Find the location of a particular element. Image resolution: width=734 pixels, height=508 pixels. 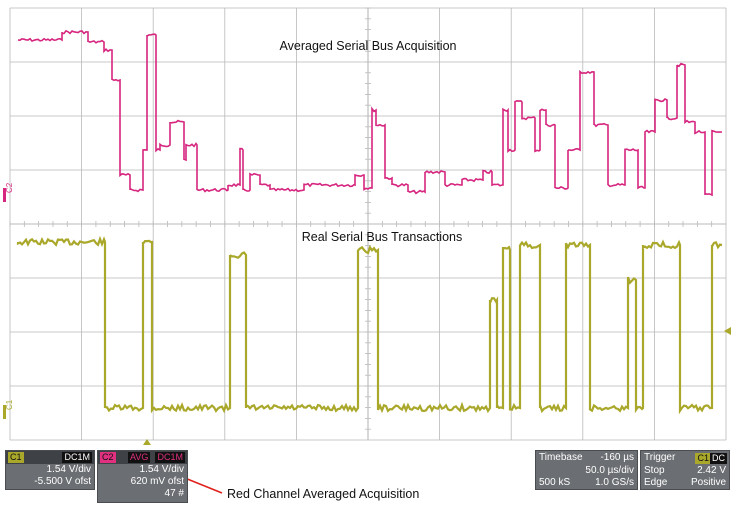

top-trace-title: Averaged Serial Bus Acquisition is located at coordinates (368, 46).